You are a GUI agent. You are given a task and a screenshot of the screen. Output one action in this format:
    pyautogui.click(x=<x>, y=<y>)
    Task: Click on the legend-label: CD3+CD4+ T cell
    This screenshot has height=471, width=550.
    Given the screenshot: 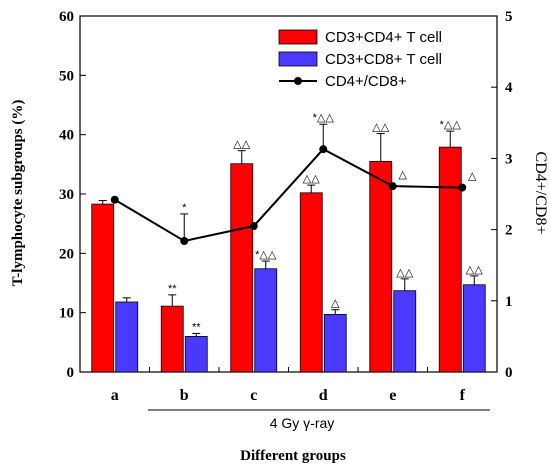 What is the action you would take?
    pyautogui.click(x=383, y=37)
    